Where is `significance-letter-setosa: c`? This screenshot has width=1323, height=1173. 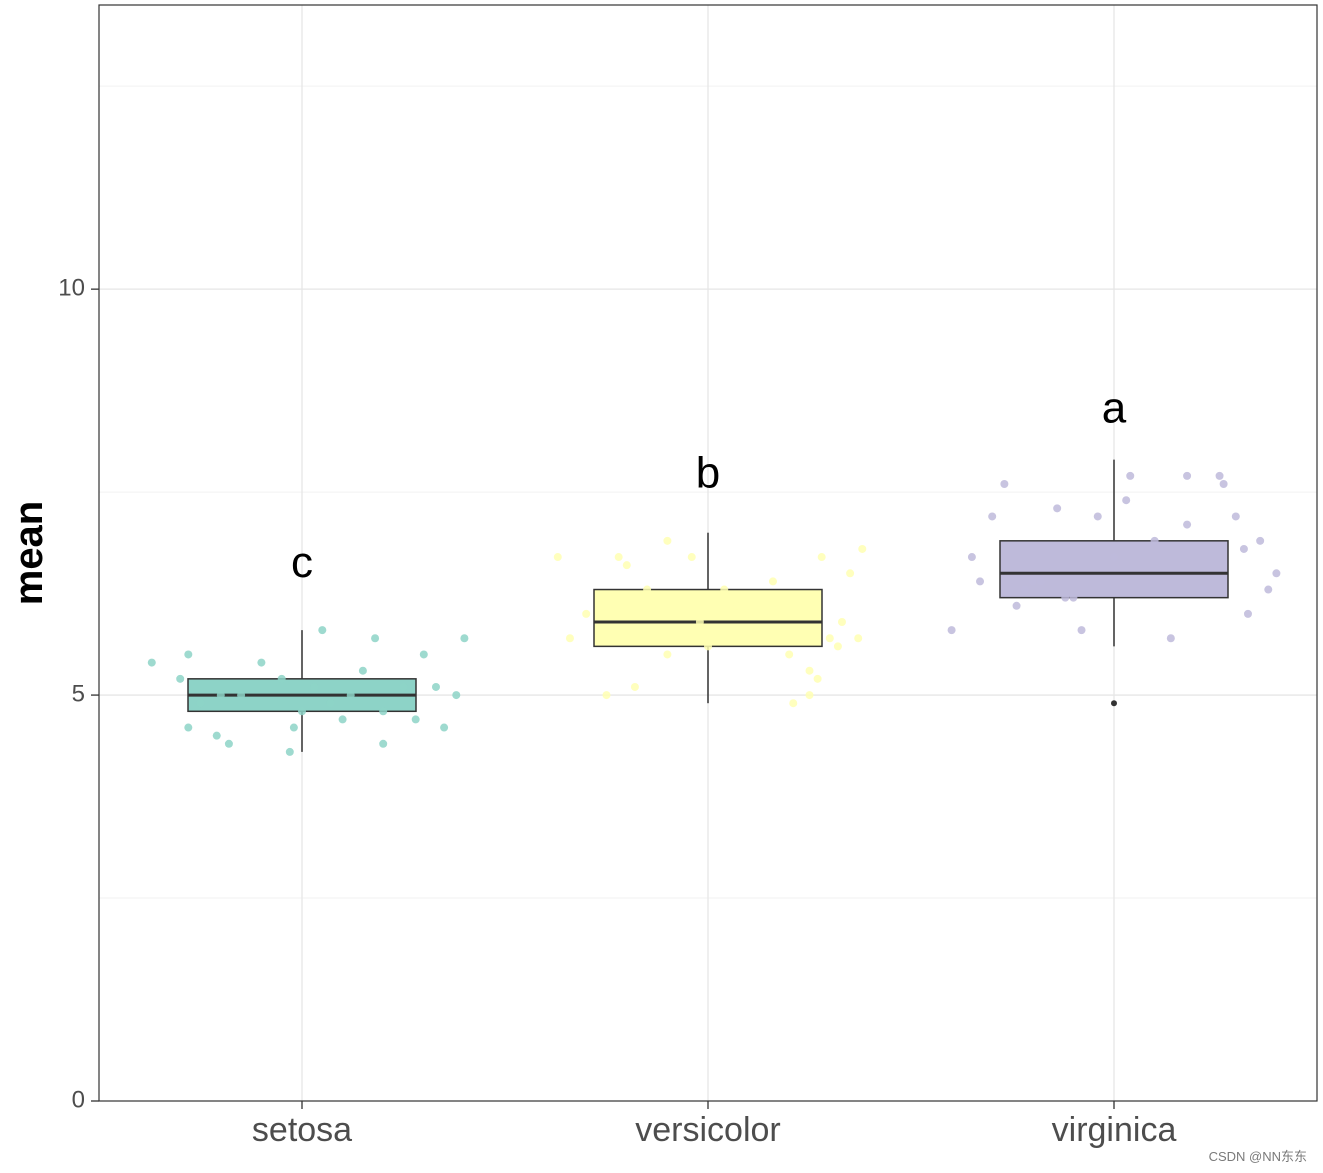 significance-letter-setosa: c is located at coordinates (302, 562).